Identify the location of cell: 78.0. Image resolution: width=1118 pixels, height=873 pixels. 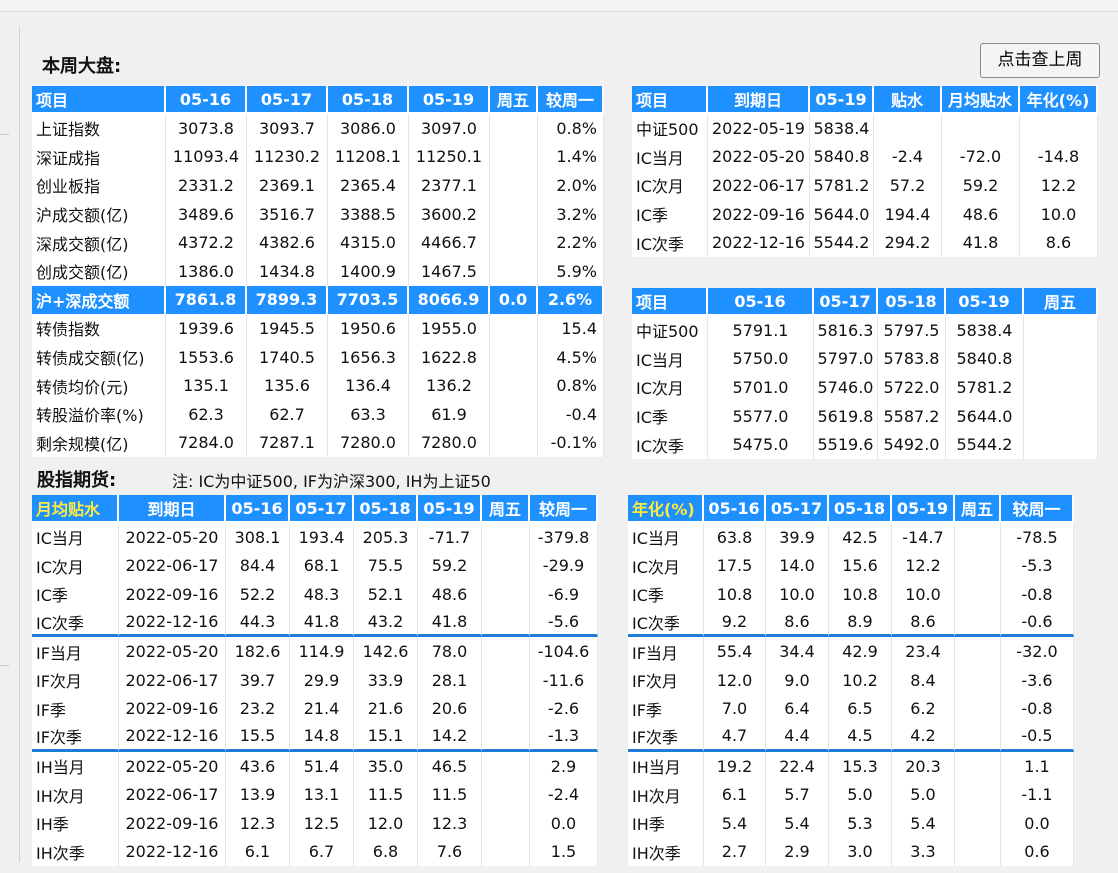
(450, 651).